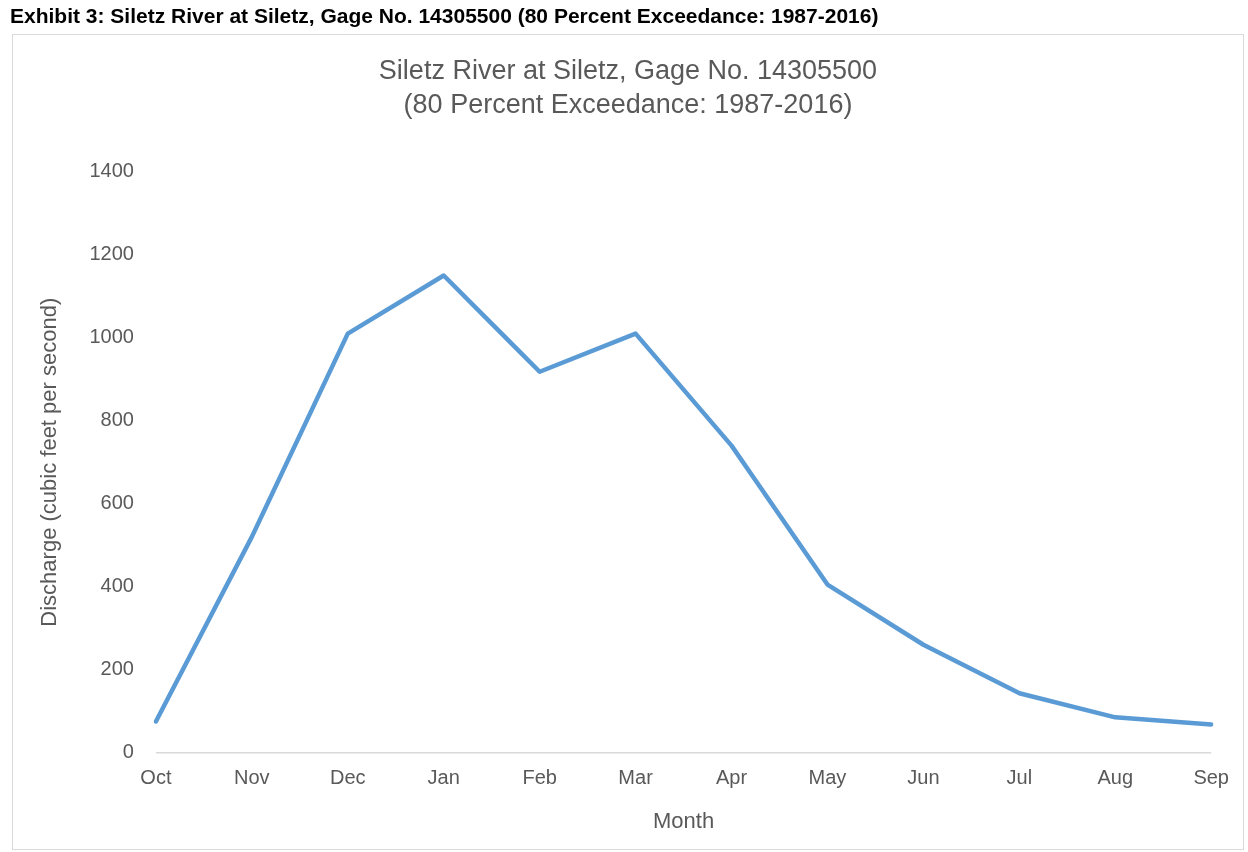 Image resolution: width=1248 pixels, height=852 pixels. What do you see at coordinates (443, 777) in the screenshot?
I see `x-tick-label: Jan` at bounding box center [443, 777].